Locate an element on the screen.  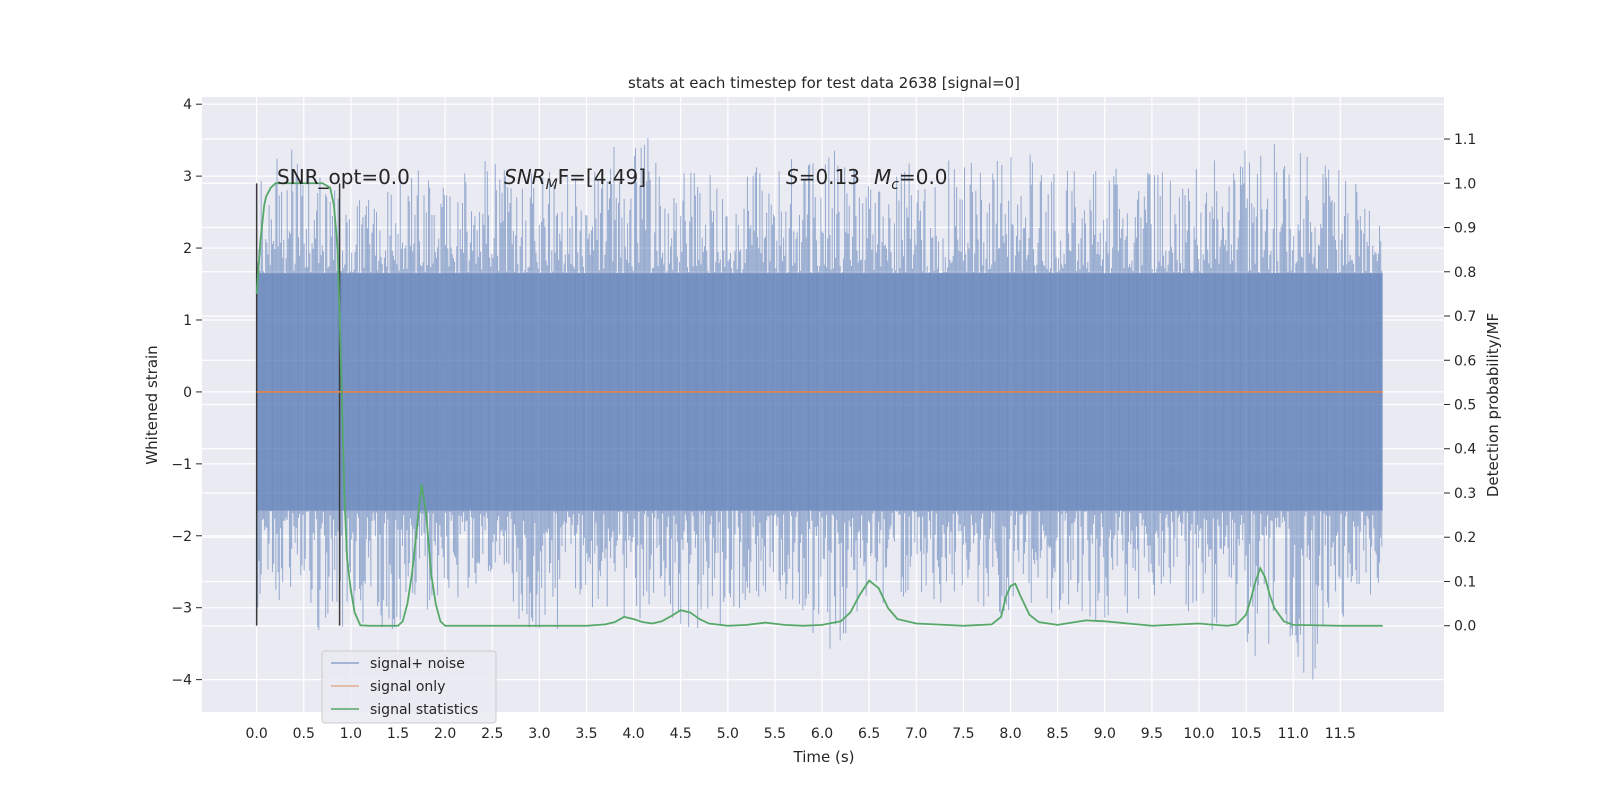
y2-tick-label: 0.7 is located at coordinates (1465, 317).